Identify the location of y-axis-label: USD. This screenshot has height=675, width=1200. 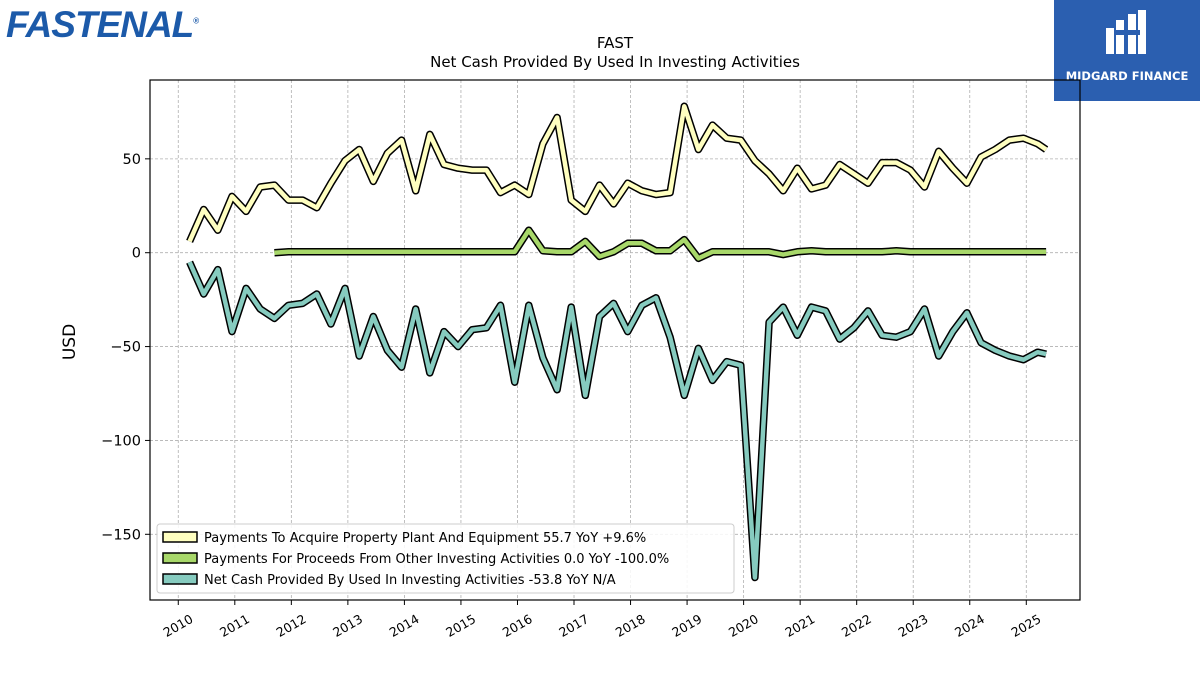
(70, 342).